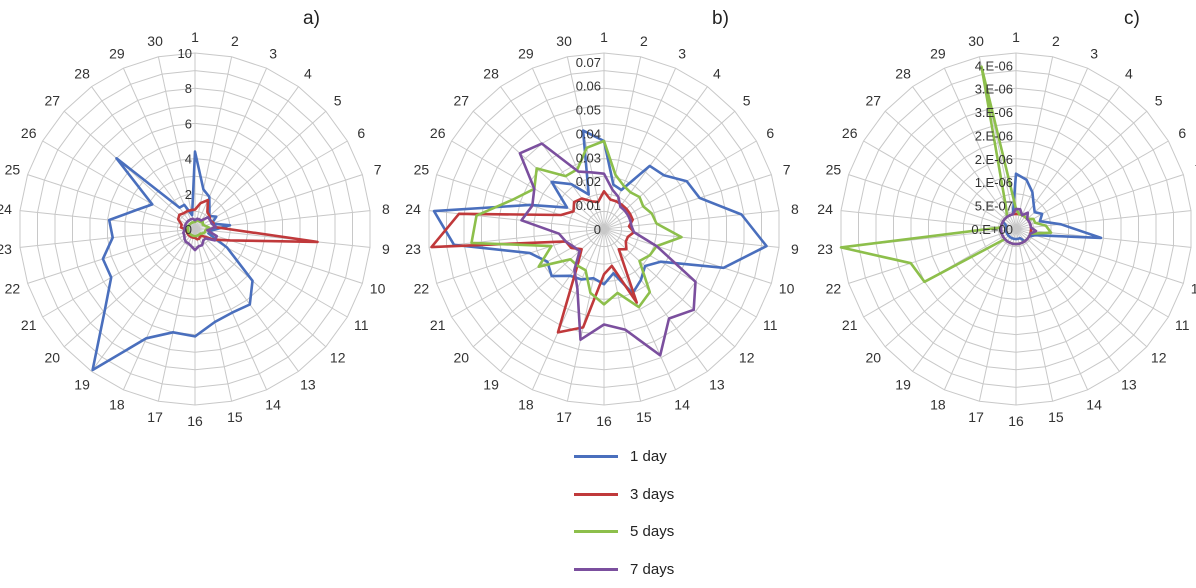  Describe the element at coordinates (652, 531) in the screenshot. I see `legend-label-5-days: 5 days` at that location.